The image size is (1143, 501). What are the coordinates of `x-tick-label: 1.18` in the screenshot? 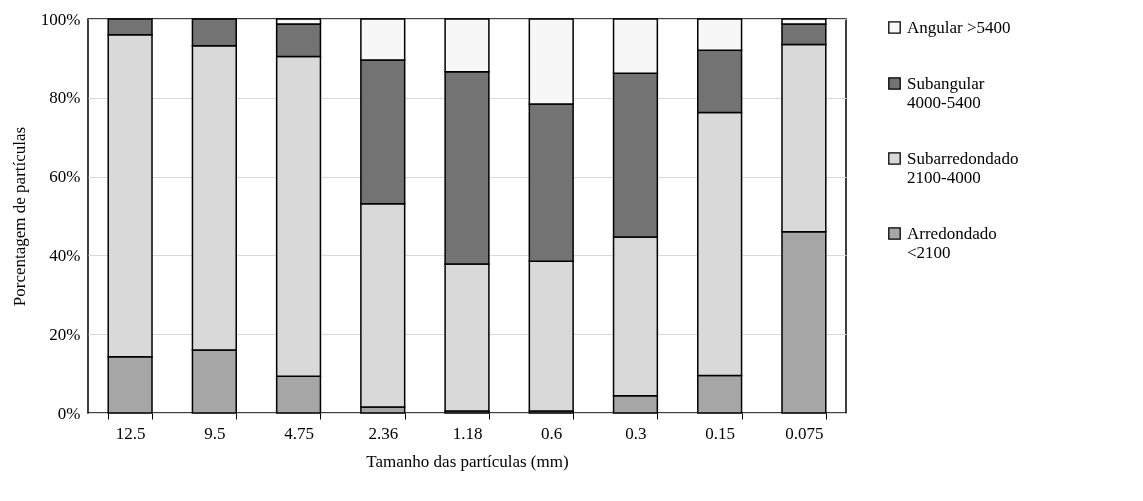 It's located at (467, 433).